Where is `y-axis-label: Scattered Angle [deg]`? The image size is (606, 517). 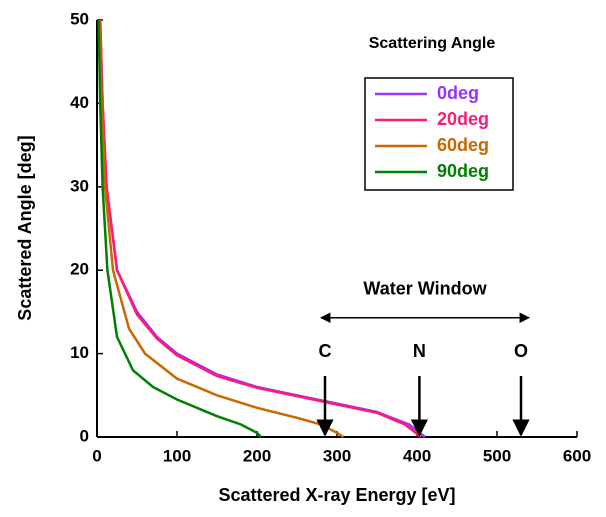 y-axis-label: Scattered Angle [deg] is located at coordinates (25, 227).